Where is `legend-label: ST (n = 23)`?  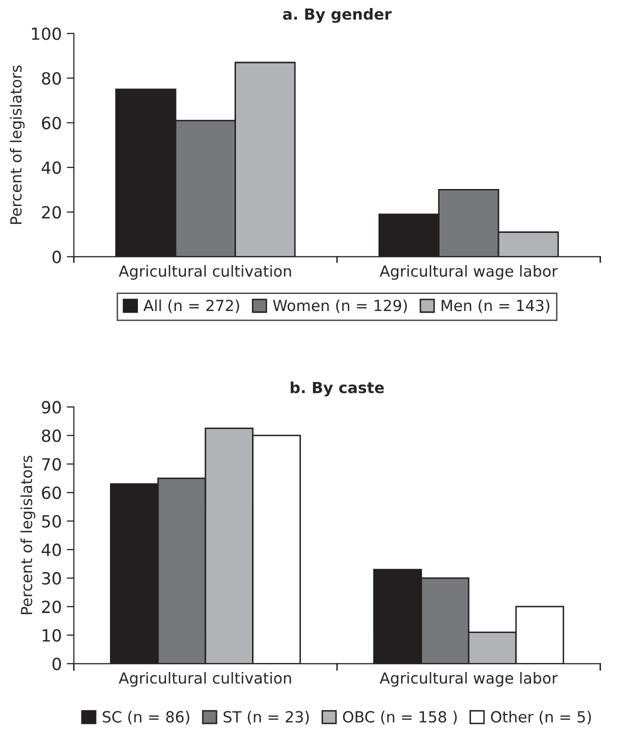 legend-label: ST (n = 23) is located at coordinates (266, 717).